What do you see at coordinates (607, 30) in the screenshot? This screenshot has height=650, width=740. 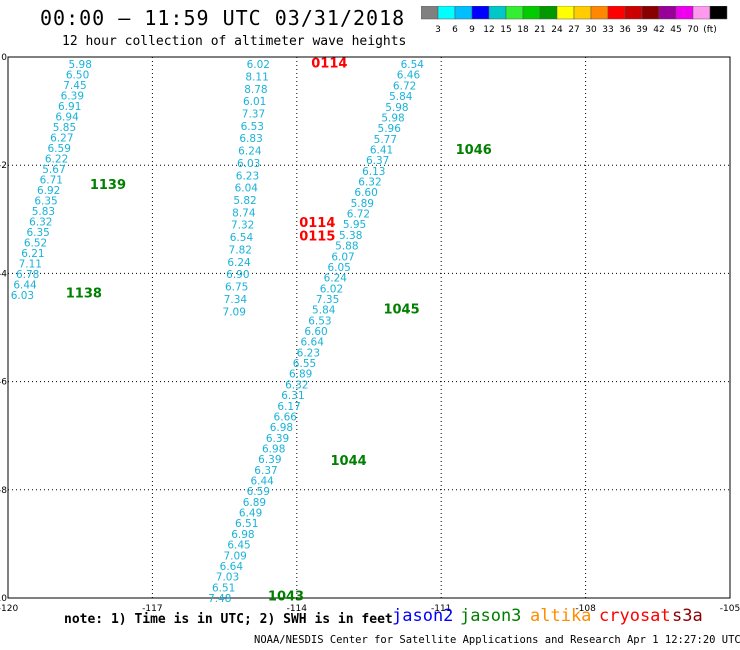 I see `scale-label: 33` at bounding box center [607, 30].